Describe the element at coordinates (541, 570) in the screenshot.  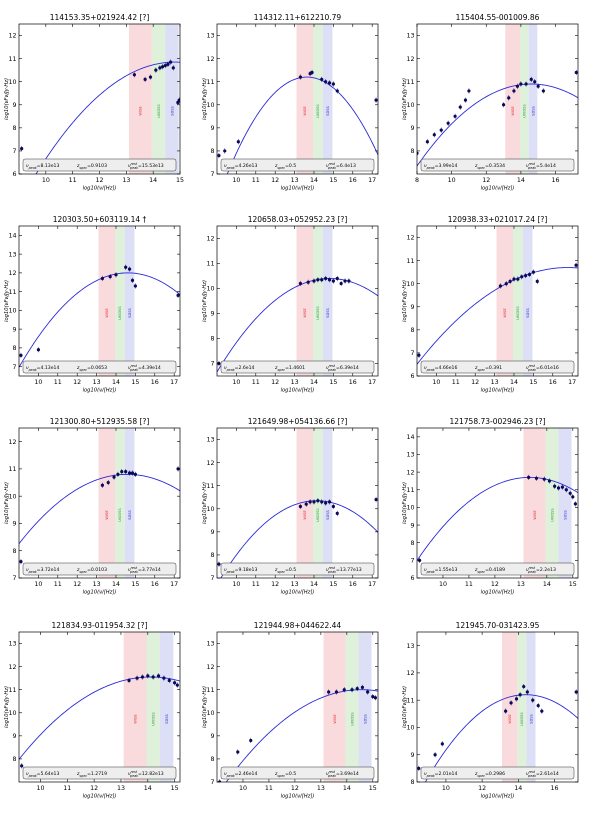
I see `legend-nu-rest: νrest peak=2.2e13` at that location.